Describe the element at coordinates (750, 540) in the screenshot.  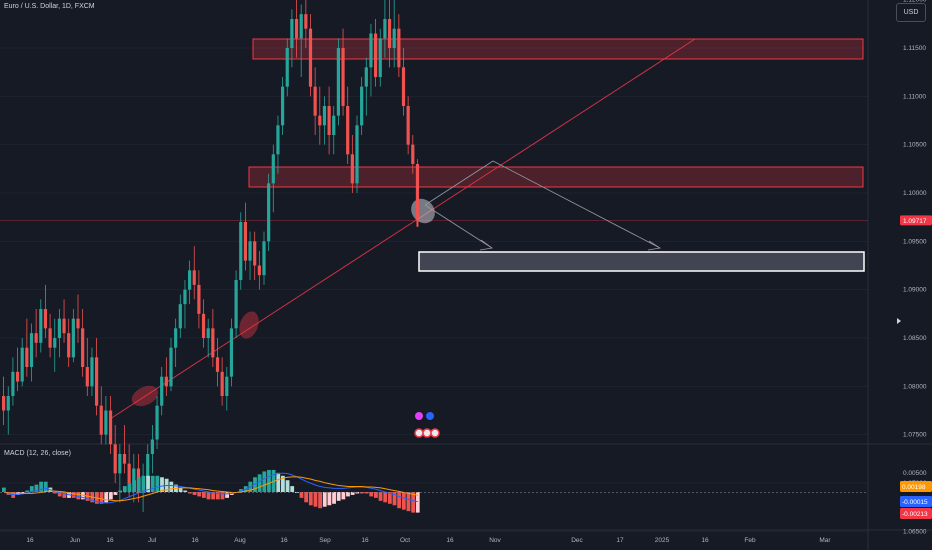
I see `time-tick-label: Feb` at that location.